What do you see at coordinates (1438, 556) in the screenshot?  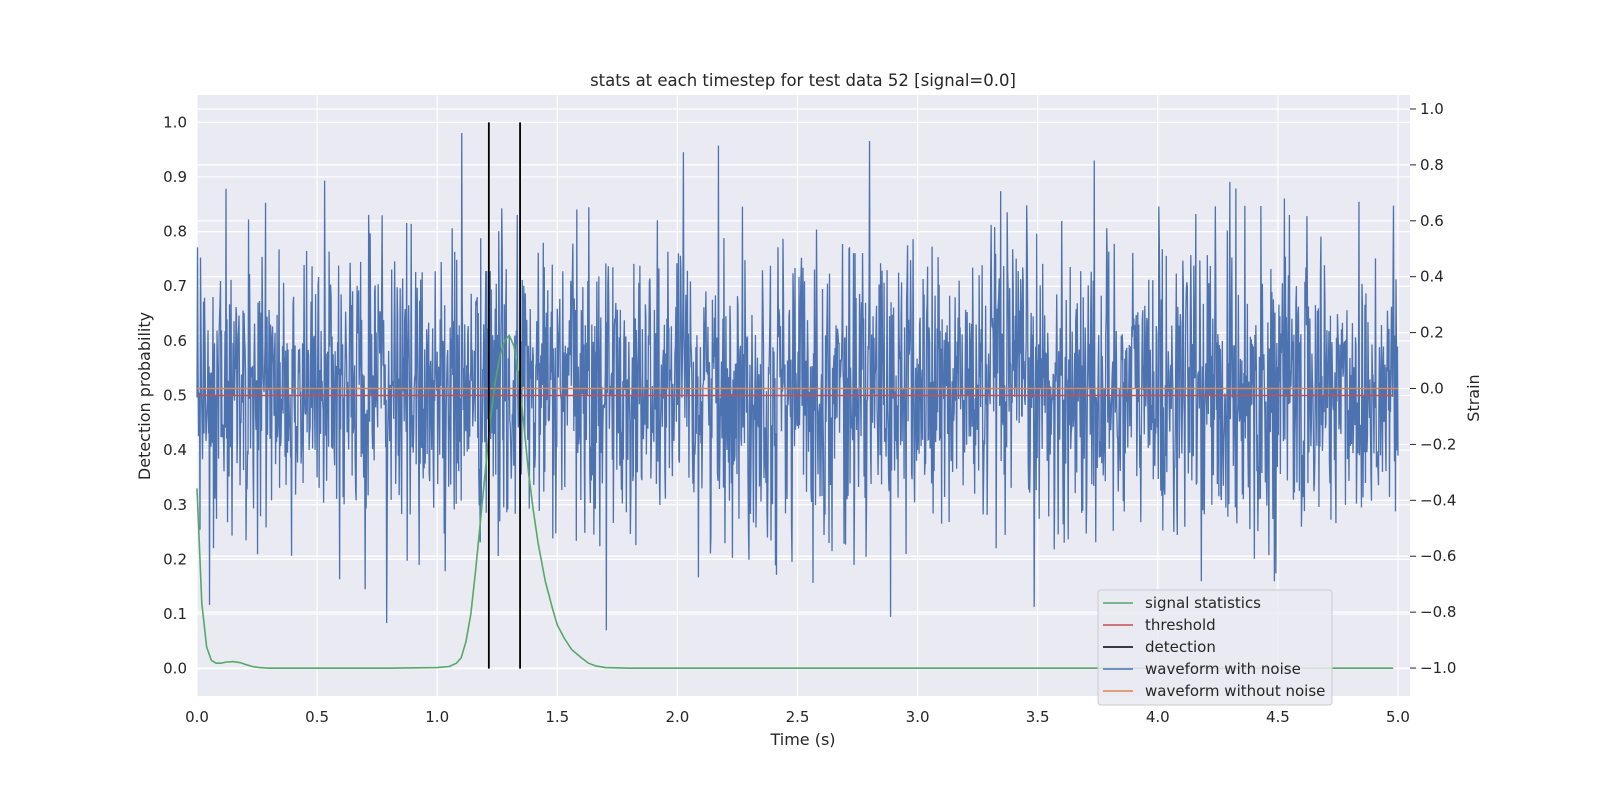 I see `y-tick-label-right: −0.6` at bounding box center [1438, 556].